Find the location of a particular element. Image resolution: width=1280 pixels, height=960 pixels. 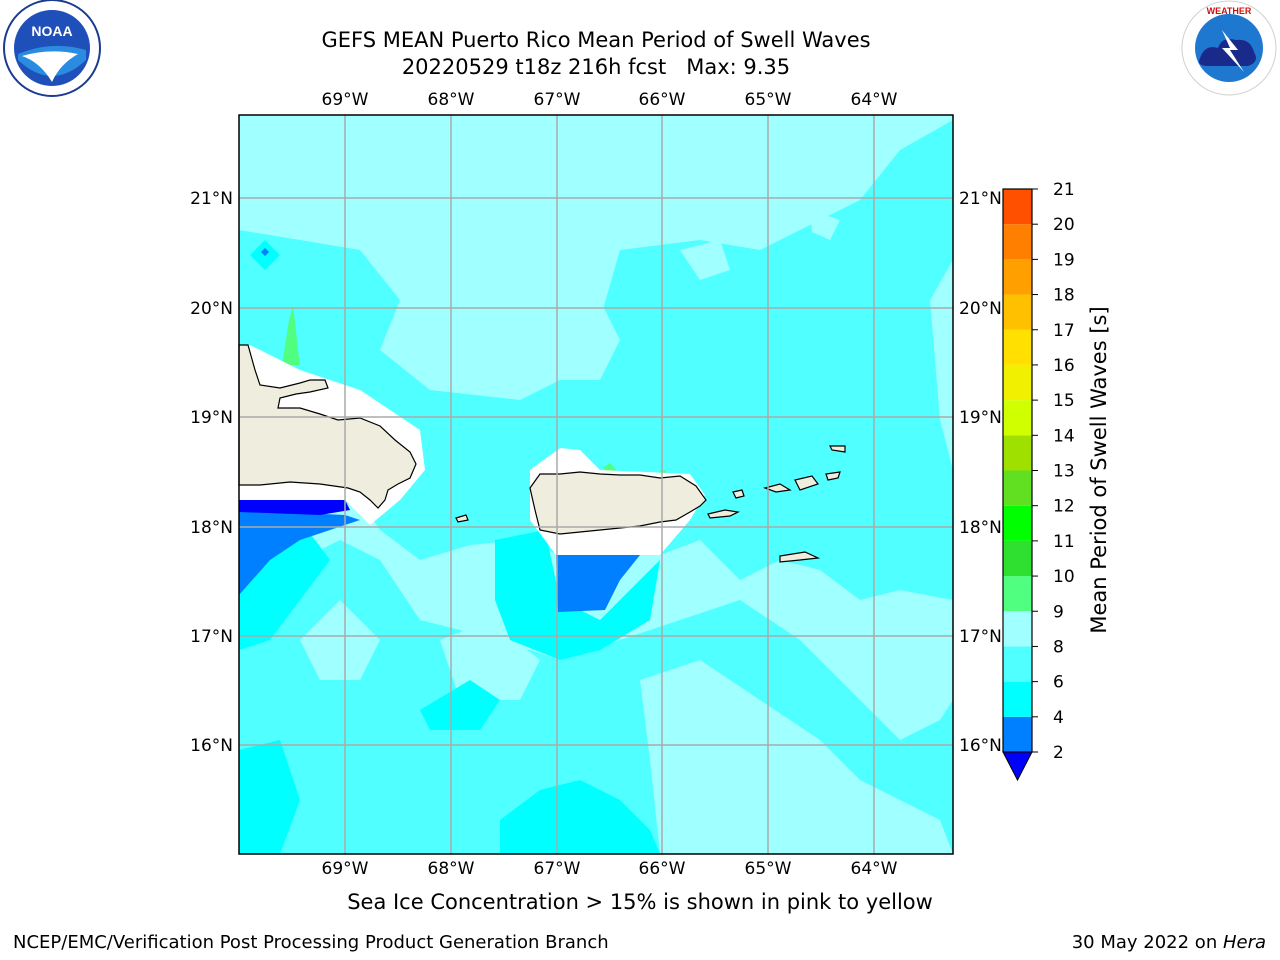

colorbar-label: 9 is located at coordinates (1058, 612).